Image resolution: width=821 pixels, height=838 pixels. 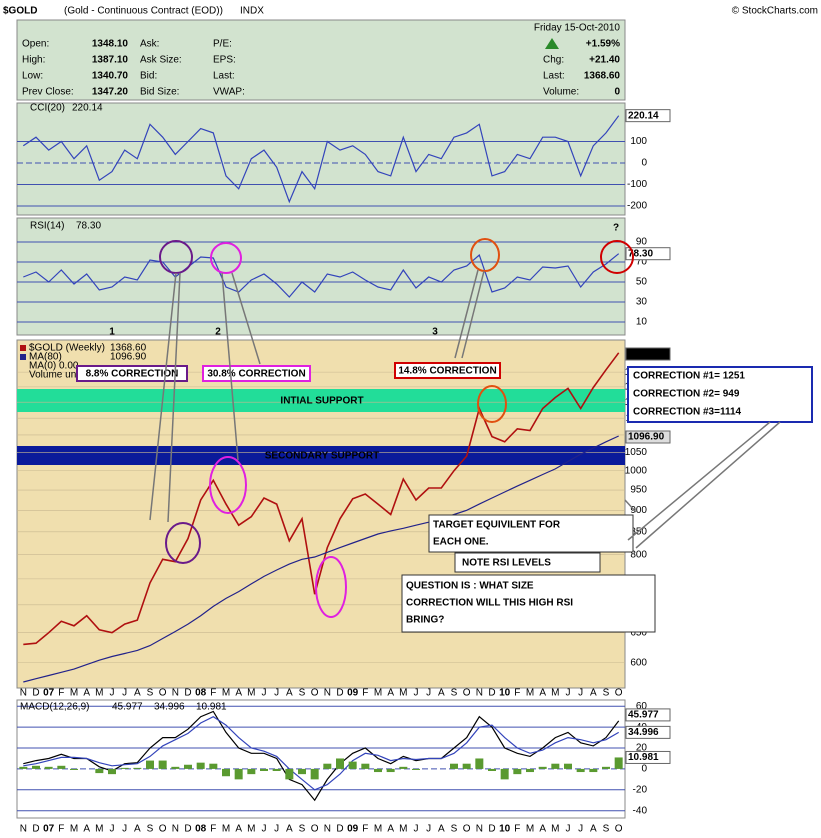 What do you see at coordinates (643, 757) in the screenshot?
I see `value-tag-text: 10.981` at bounding box center [643, 757].